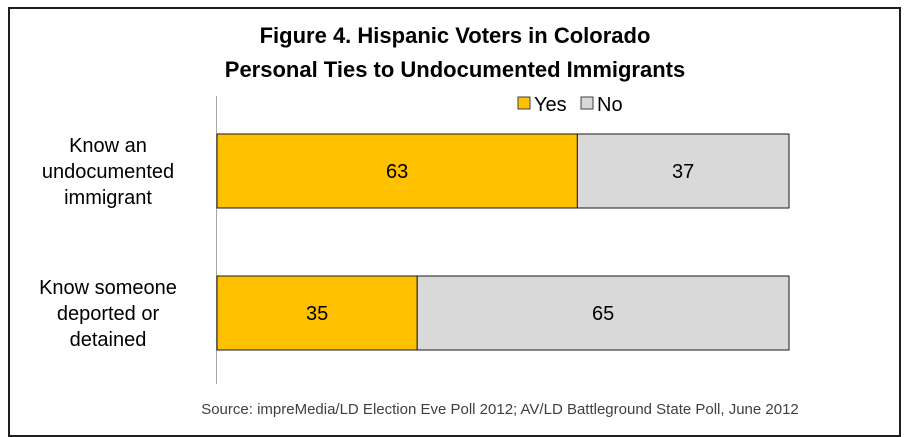  I want to click on legend-swatch-no, so click(587, 103).